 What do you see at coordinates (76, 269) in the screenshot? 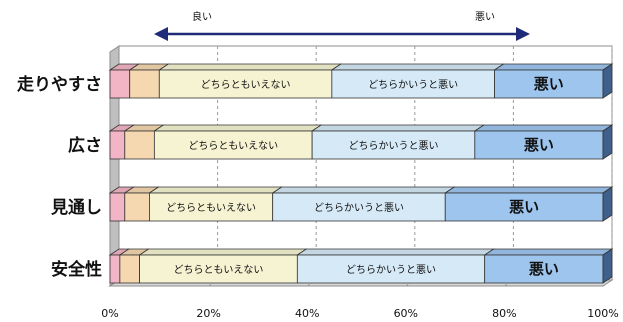
I see `category-label: 安全性` at bounding box center [76, 269].